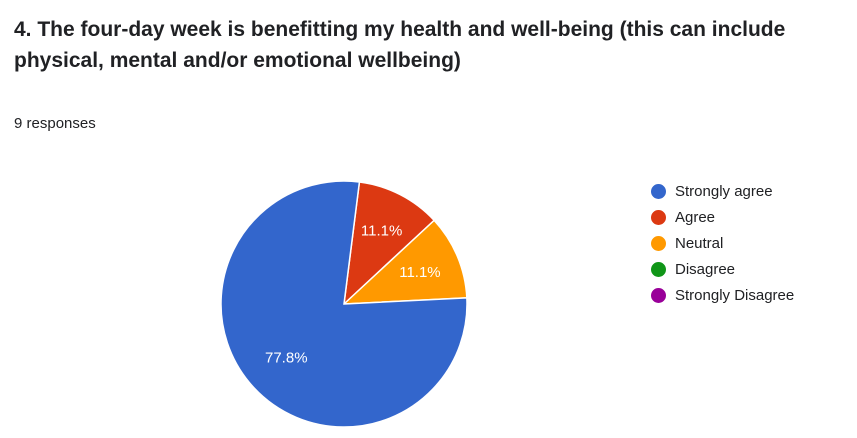 Image resolution: width=857 pixels, height=438 pixels. Describe the element at coordinates (705, 269) in the screenshot. I see `legend-label: Disagree` at that location.